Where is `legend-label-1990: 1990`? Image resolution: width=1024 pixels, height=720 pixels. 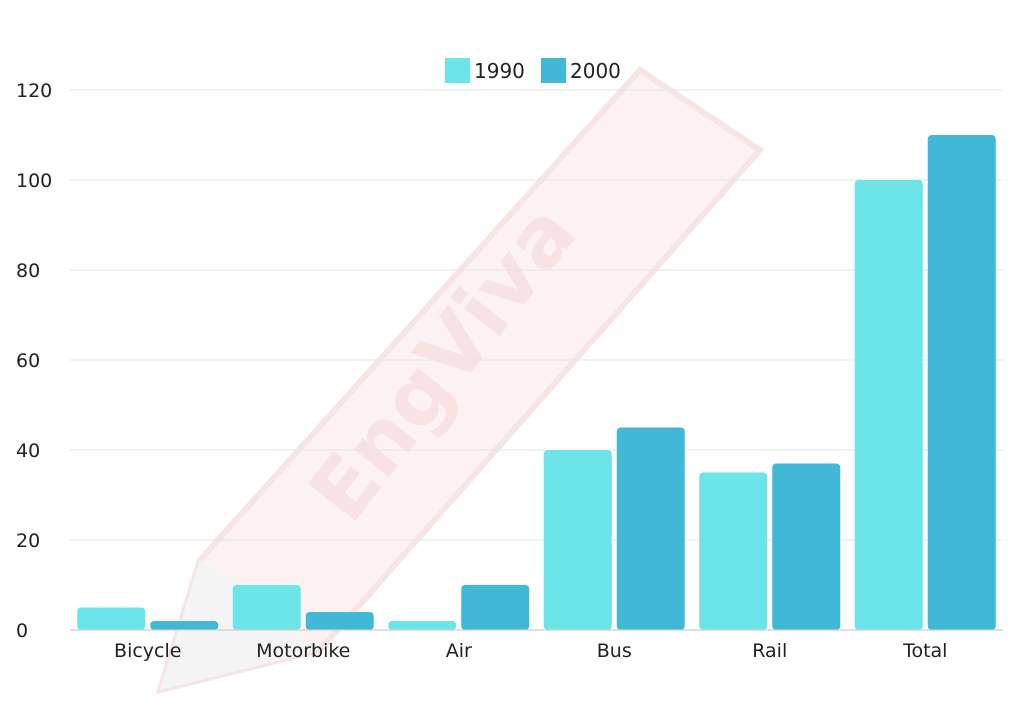 legend-label-1990: 1990 is located at coordinates (499, 71).